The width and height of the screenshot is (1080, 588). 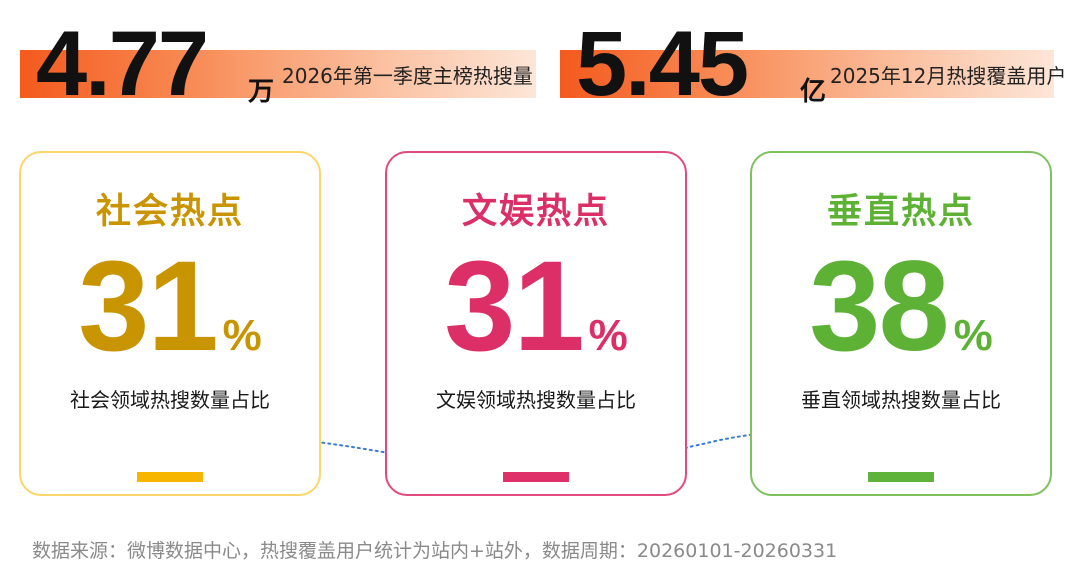 I want to click on stat-caption: 2025年12月热搜覆盖用户, so click(x=948, y=76).